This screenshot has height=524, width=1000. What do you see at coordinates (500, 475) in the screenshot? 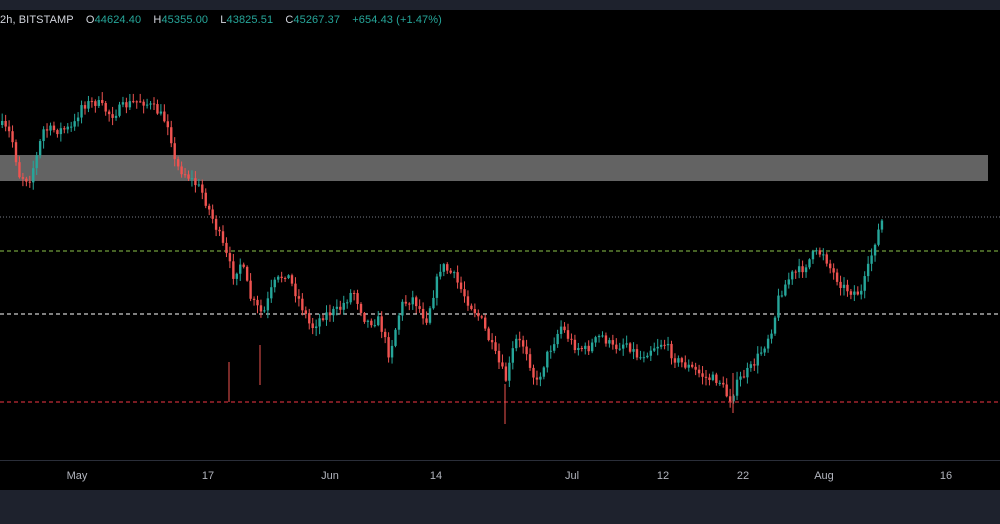
I see `time-axis: May 17 Jun 14 Jul 12 22 Aug 16` at bounding box center [500, 475].